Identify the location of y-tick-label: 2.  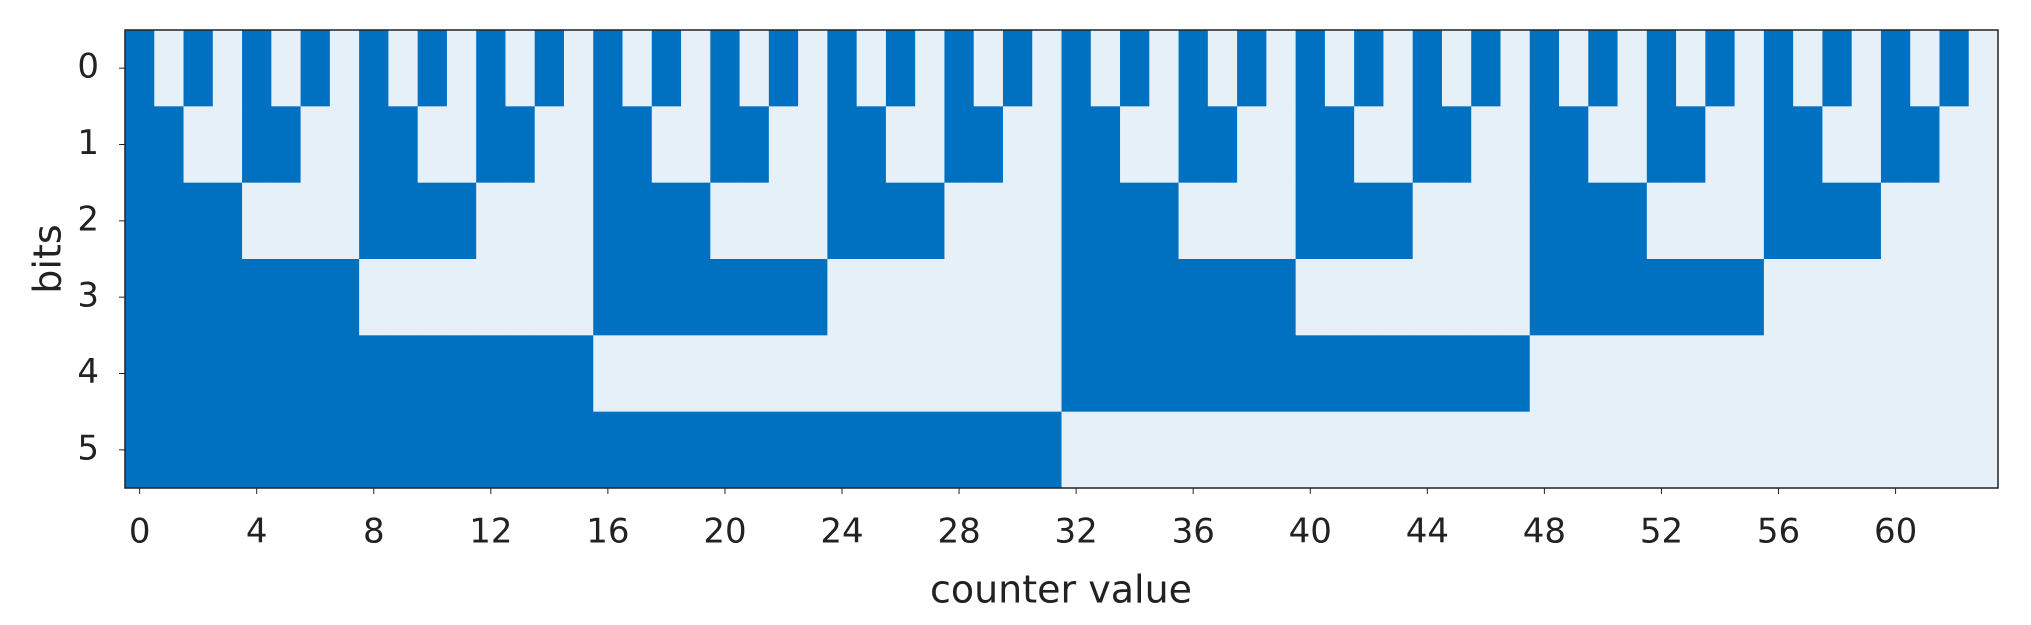
(88, 219).